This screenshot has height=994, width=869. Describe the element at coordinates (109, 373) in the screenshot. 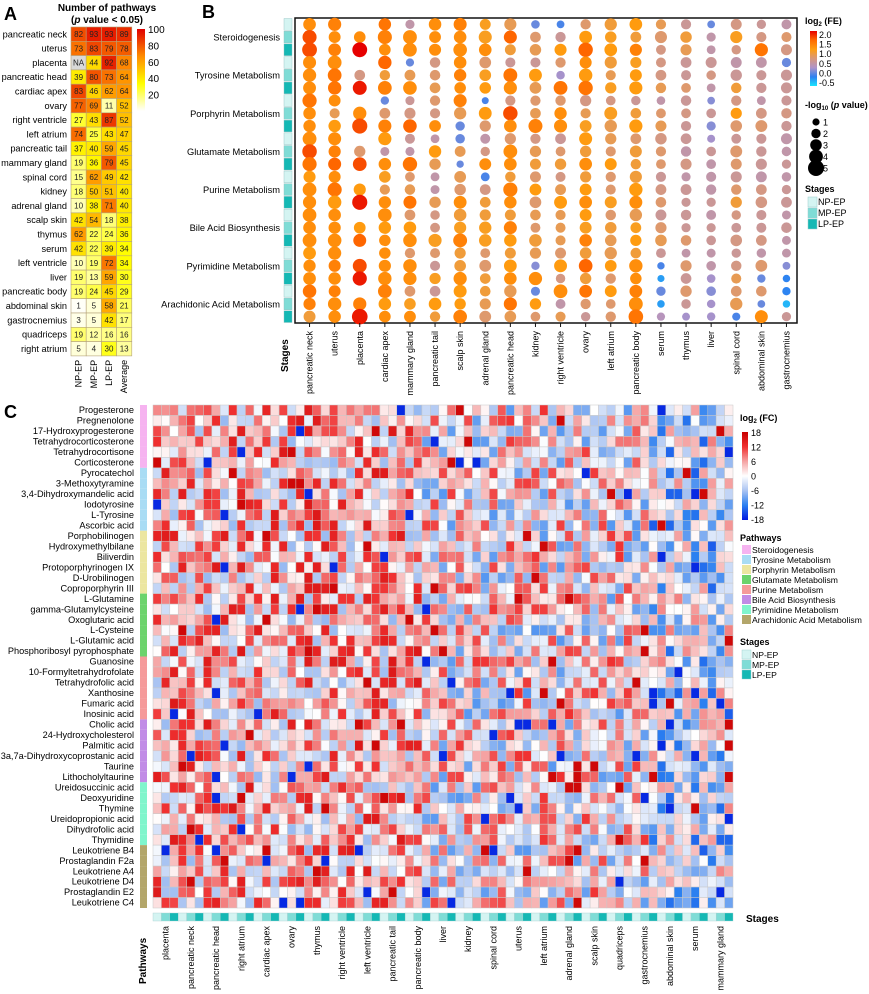

I see `column-label: LP-EP` at that location.